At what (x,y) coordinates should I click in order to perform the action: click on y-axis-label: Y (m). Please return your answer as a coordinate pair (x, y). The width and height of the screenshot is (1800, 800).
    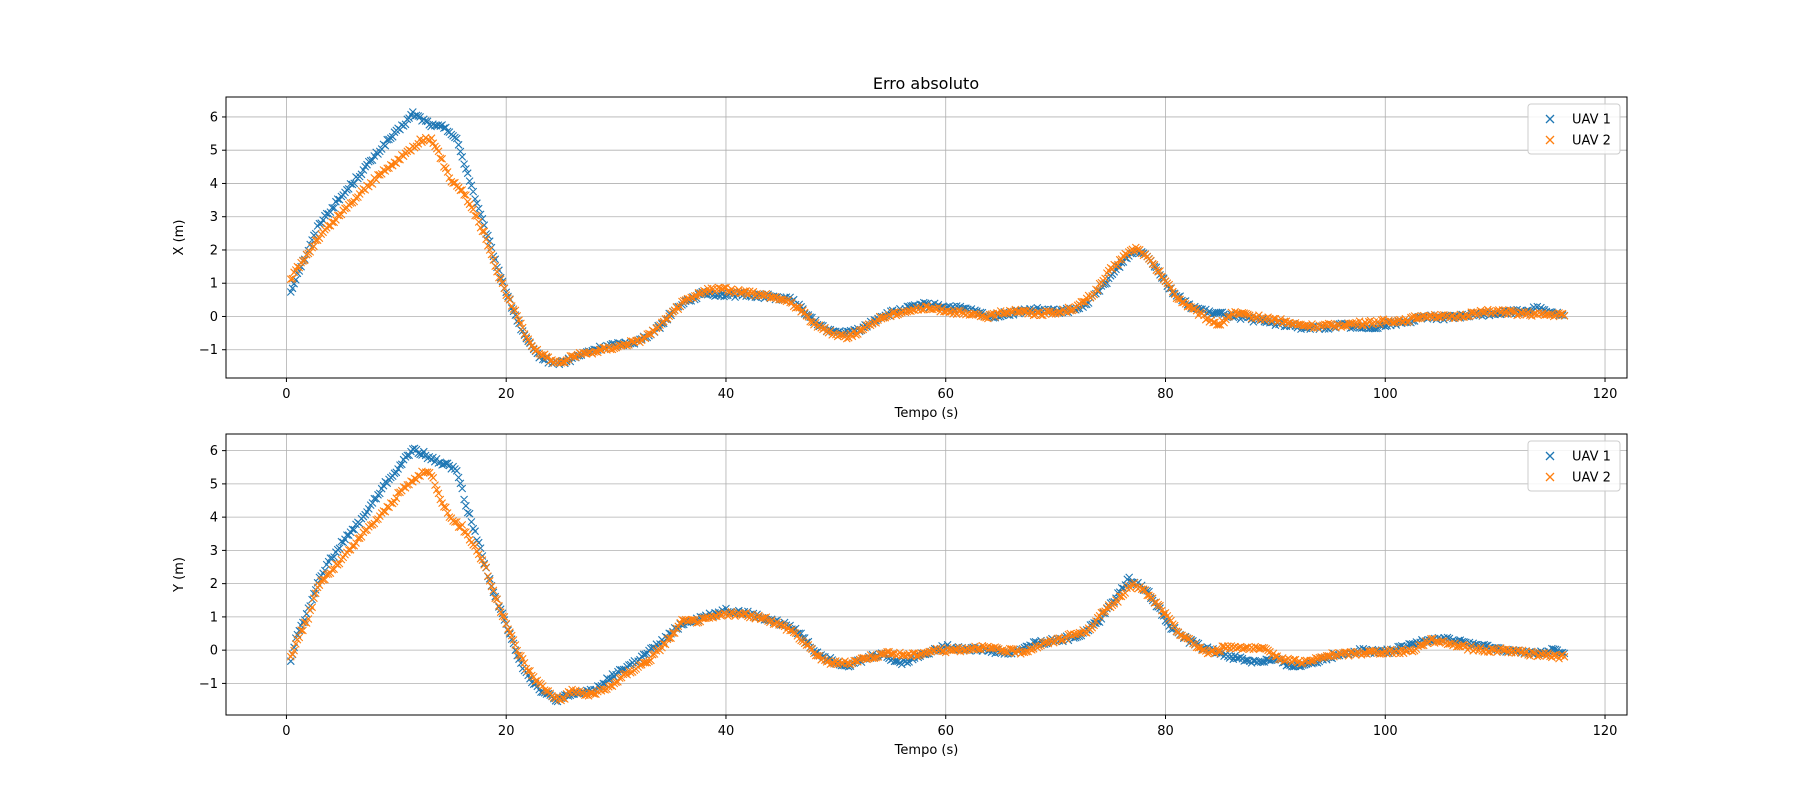
    Looking at the image, I should click on (179, 575).